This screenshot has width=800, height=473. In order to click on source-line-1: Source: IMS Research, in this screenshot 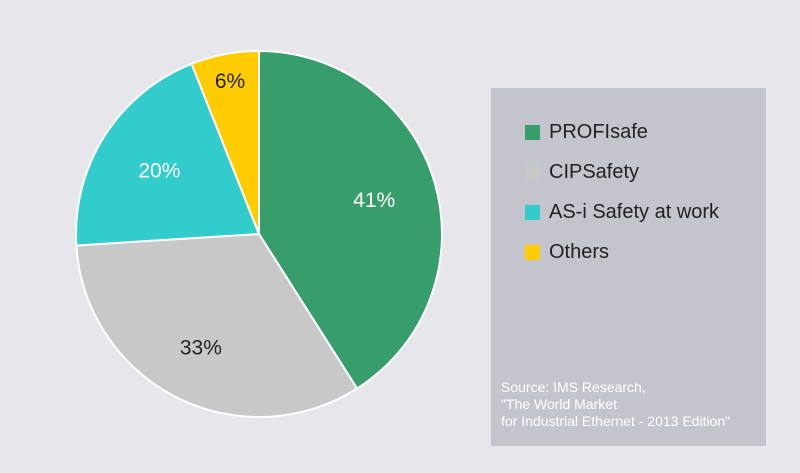, I will do `click(573, 387)`.